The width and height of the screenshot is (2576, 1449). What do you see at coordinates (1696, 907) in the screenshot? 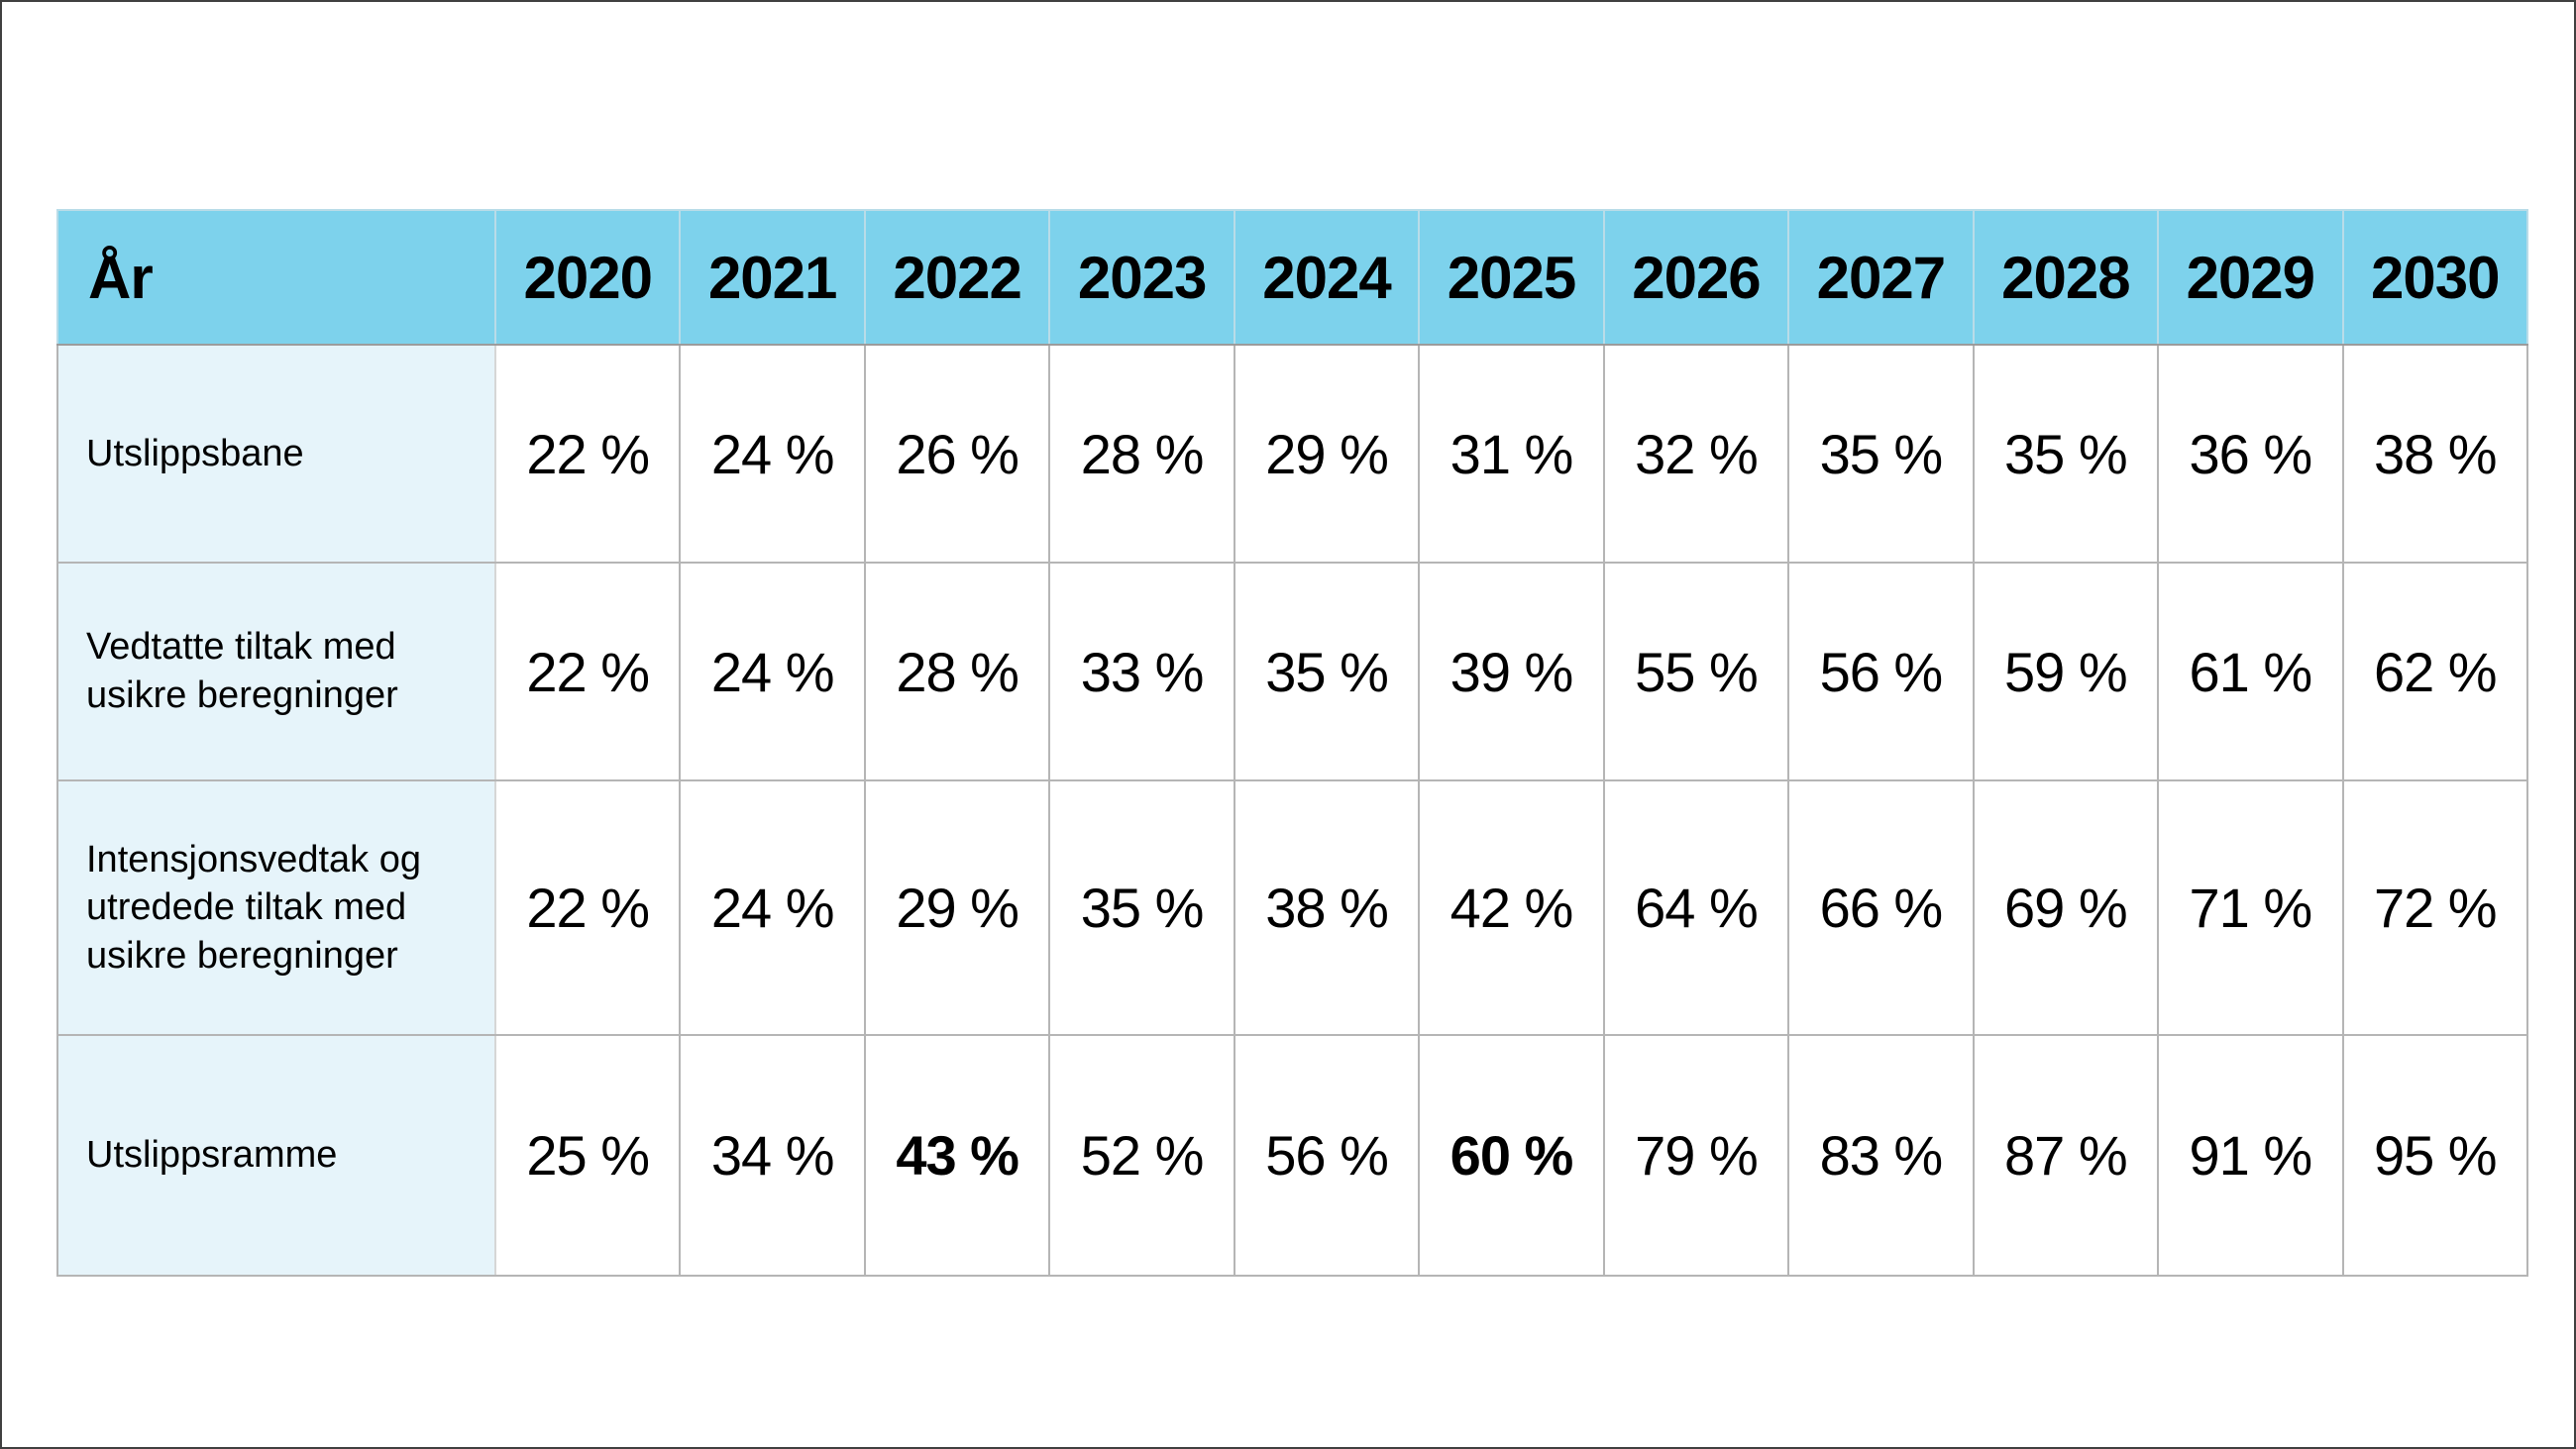
I see `value-cell: 64 %` at bounding box center [1696, 907].